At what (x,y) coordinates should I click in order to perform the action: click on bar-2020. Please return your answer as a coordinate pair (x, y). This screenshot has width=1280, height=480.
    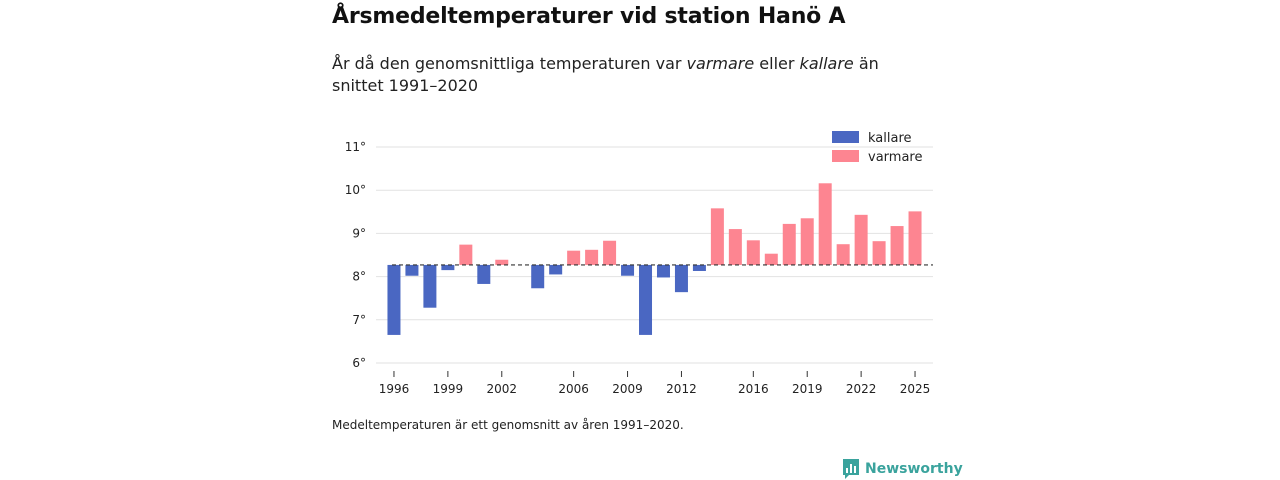
    Looking at the image, I should click on (825, 224).